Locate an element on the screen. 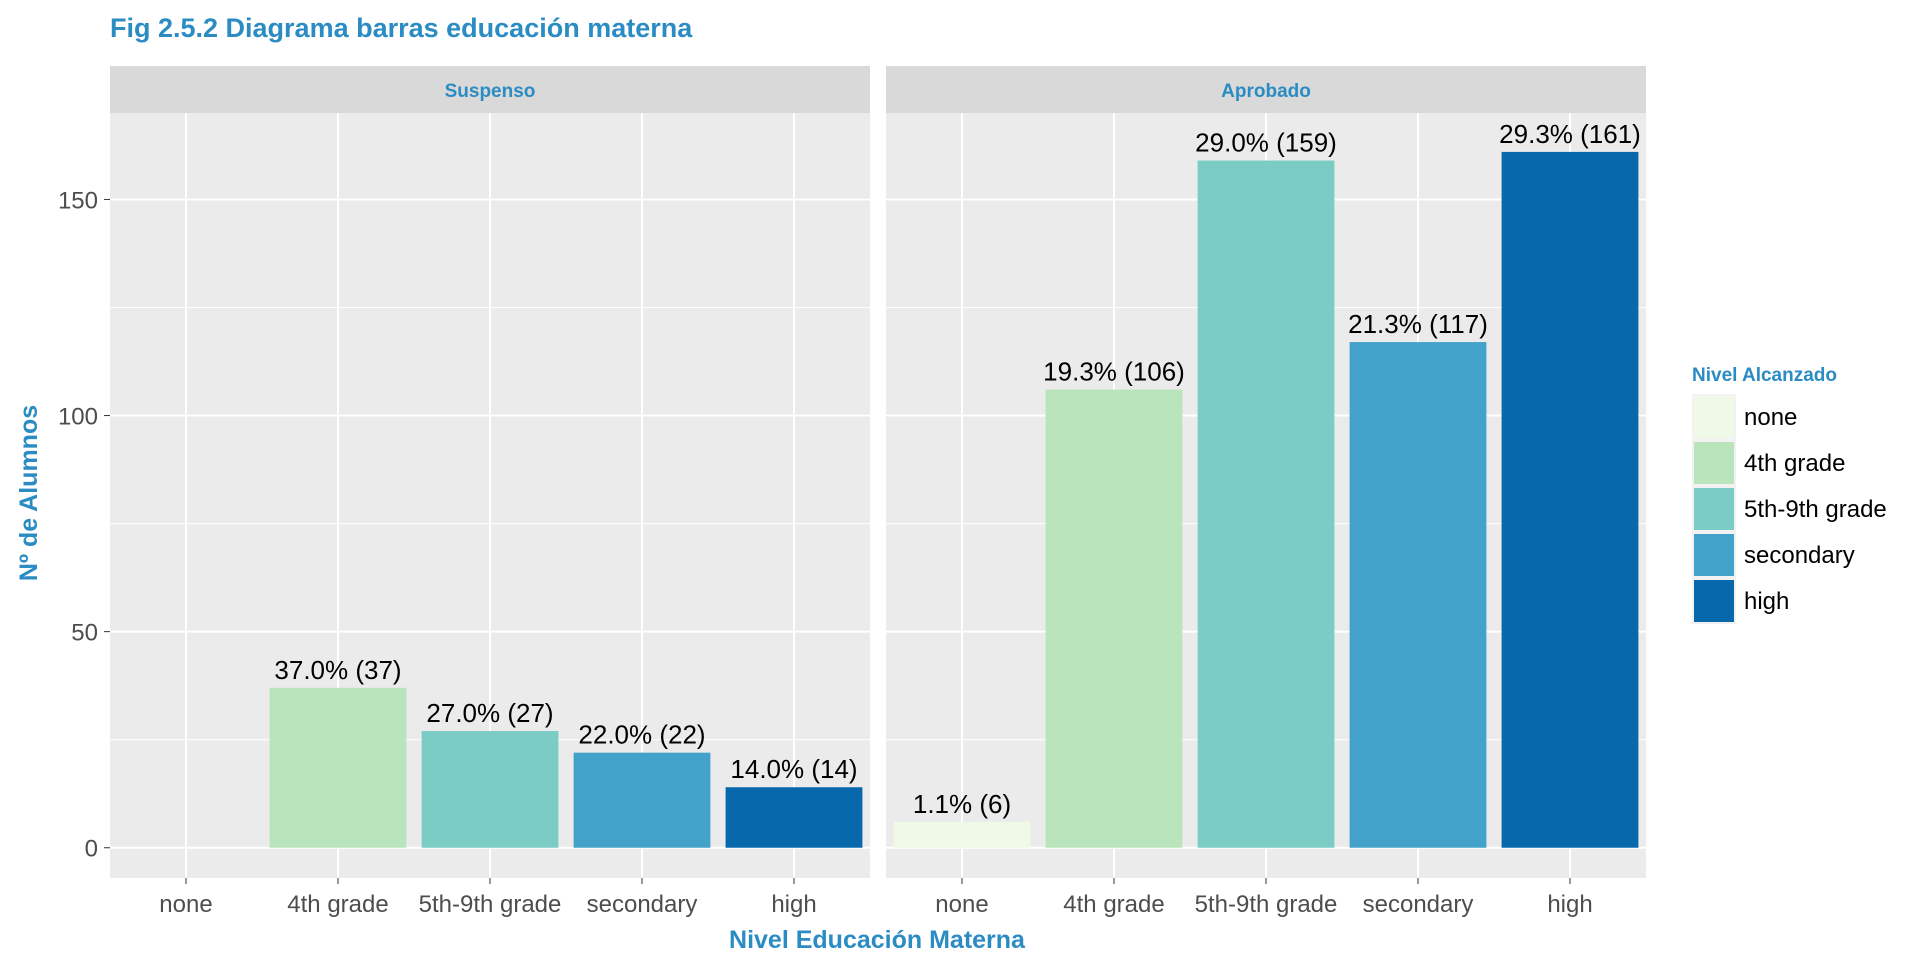 The image size is (1920, 965). bar-suspenso-secondary is located at coordinates (642, 800).